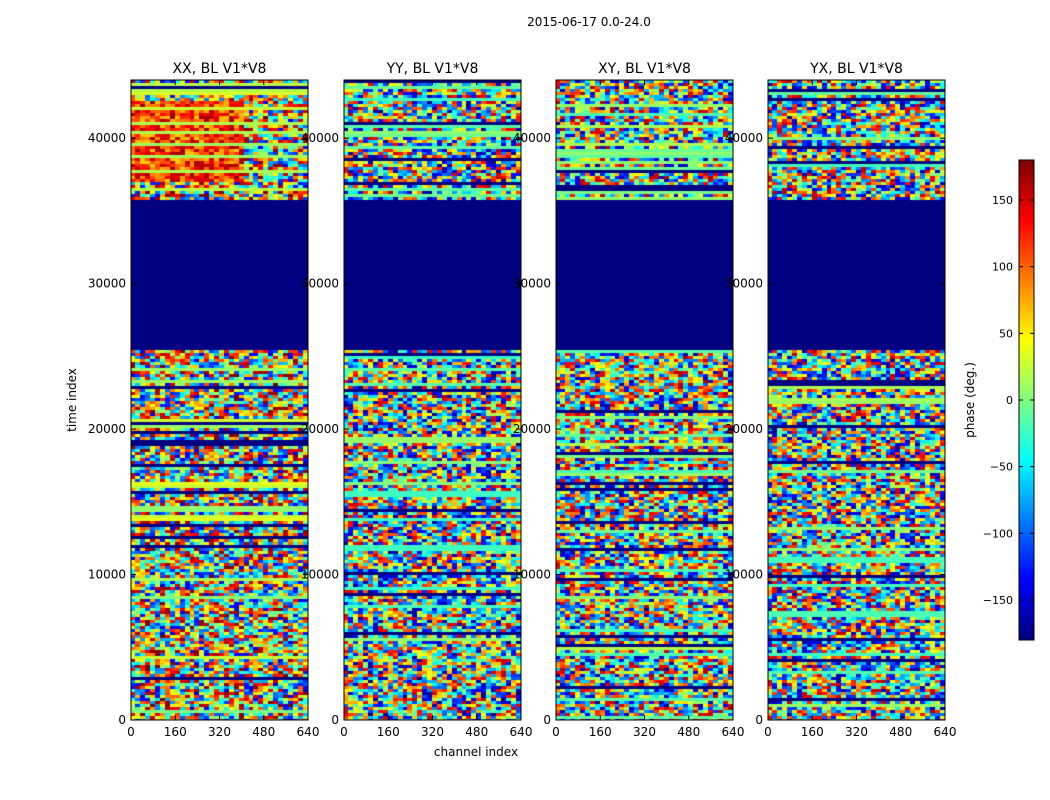  What do you see at coordinates (1006, 333) in the screenshot?
I see `colorbar-tick-label: 50` at bounding box center [1006, 333].